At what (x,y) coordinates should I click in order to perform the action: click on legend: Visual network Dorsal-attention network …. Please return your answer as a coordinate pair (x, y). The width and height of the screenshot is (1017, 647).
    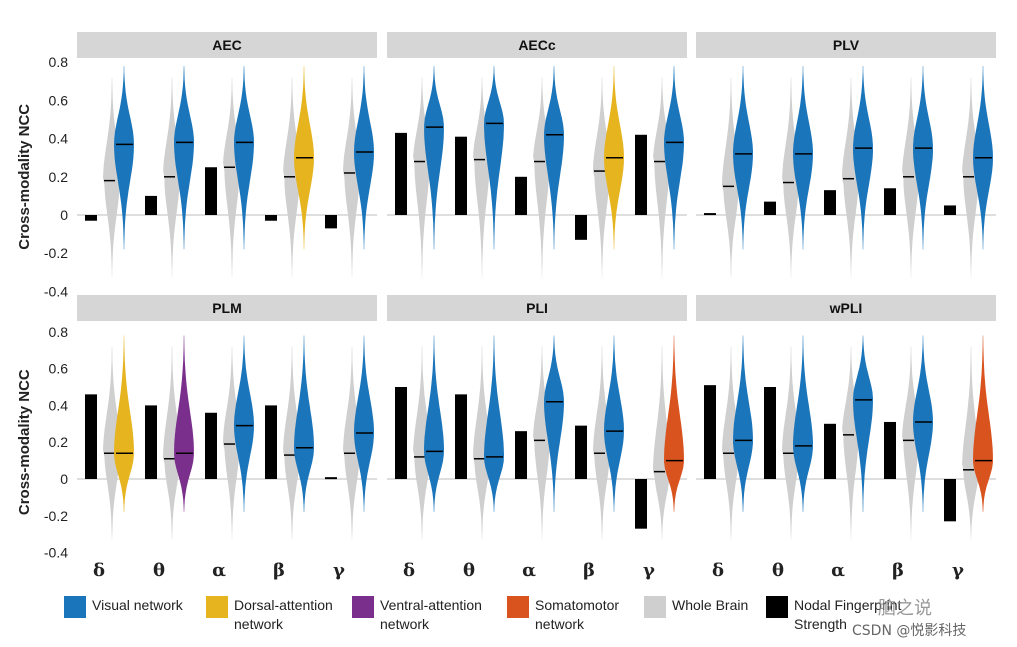
    Looking at the image, I should click on (539, 619).